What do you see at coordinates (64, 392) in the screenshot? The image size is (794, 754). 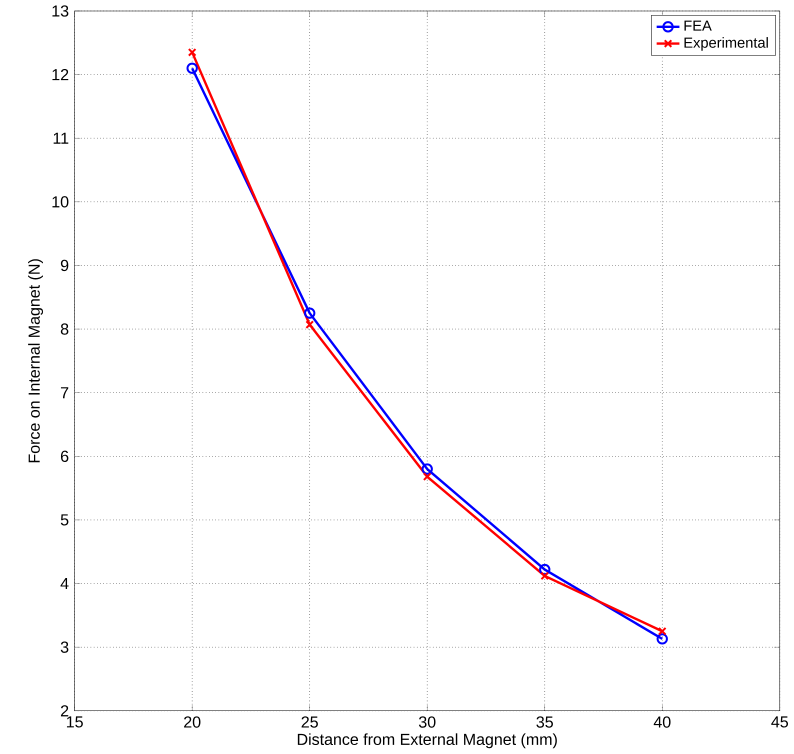 I see `y-tick-label: 7` at bounding box center [64, 392].